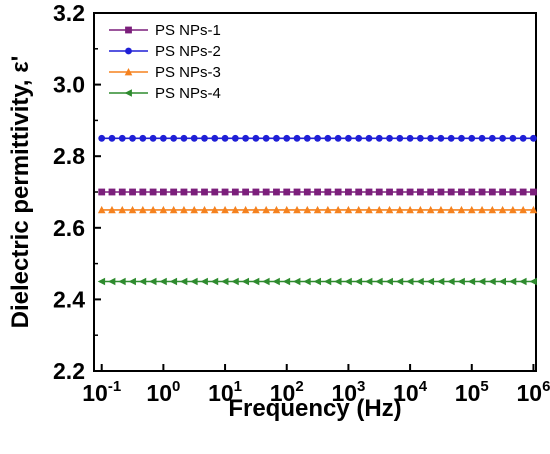 The width and height of the screenshot is (550, 454). Describe the element at coordinates (287, 392) in the screenshot. I see `x-tick-label: 10²` at that location.